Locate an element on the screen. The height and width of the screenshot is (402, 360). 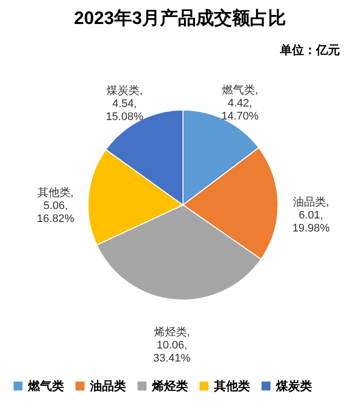
legend-label: 烯烃类 is located at coordinates (169, 386).